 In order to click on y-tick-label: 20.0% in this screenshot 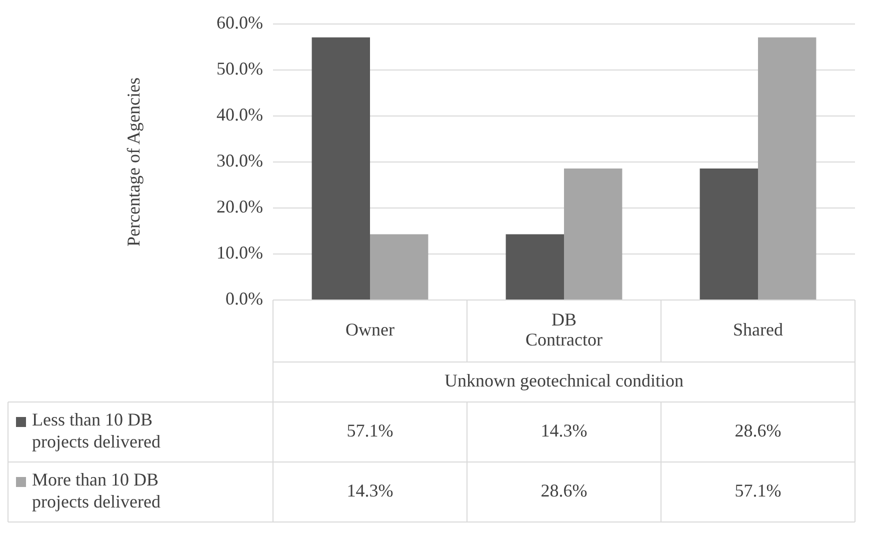, I will do `click(239, 206)`.